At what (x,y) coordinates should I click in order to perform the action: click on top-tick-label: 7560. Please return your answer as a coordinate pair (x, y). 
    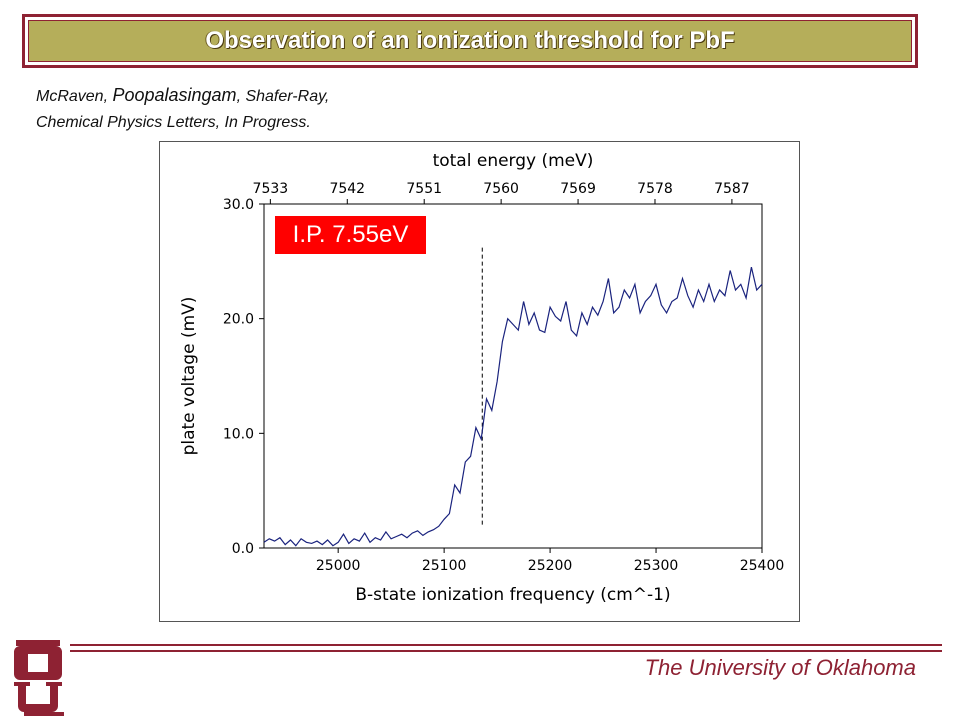
    Looking at the image, I should click on (501, 189).